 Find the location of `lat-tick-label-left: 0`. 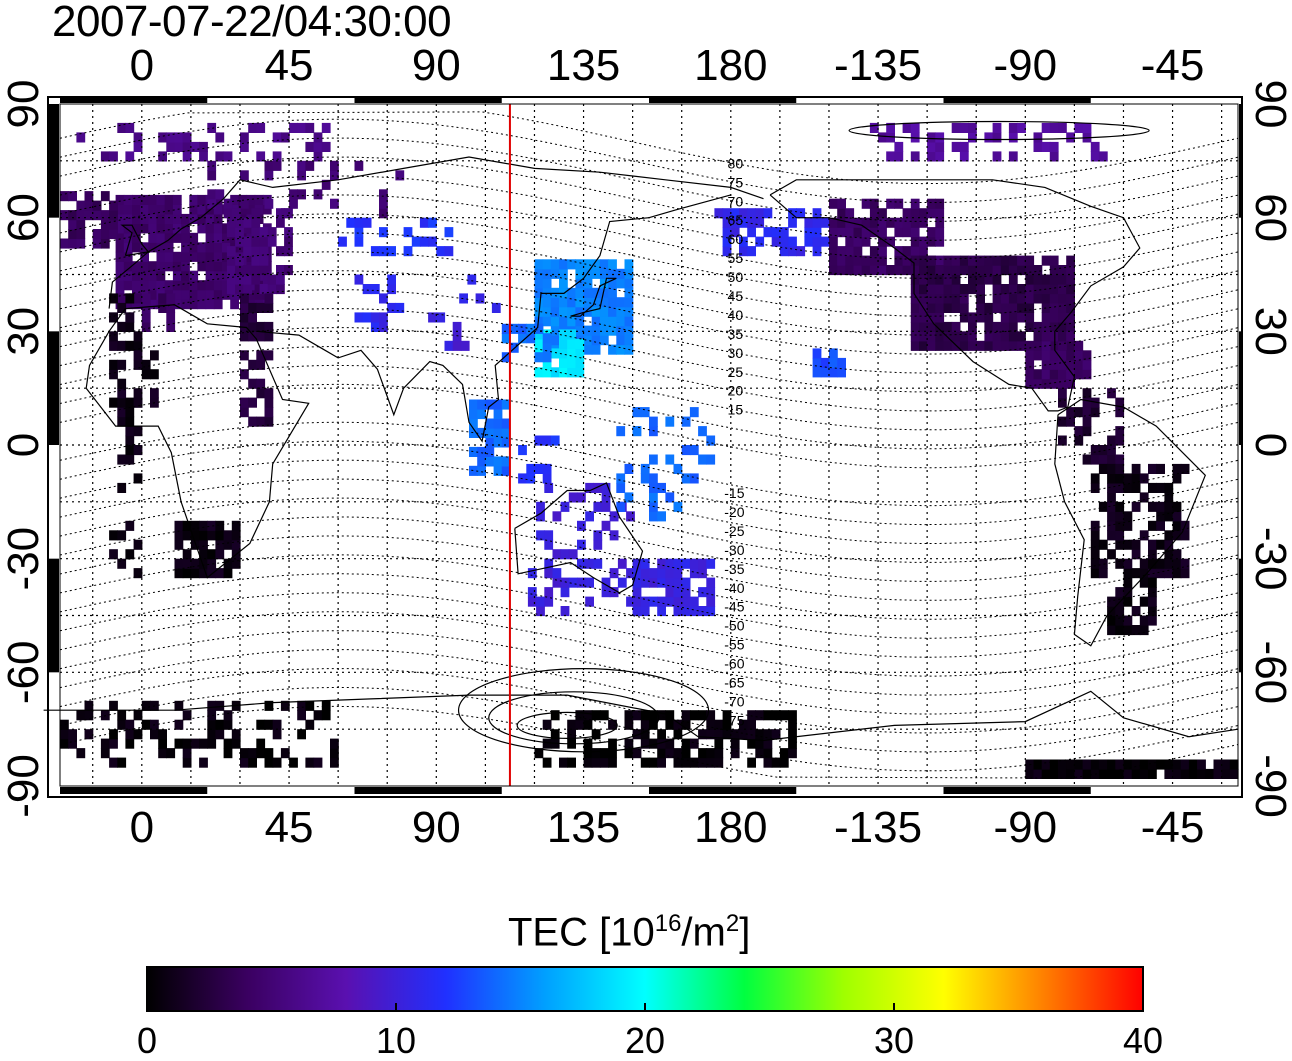

lat-tick-label-left: 0 is located at coordinates (24, 445).